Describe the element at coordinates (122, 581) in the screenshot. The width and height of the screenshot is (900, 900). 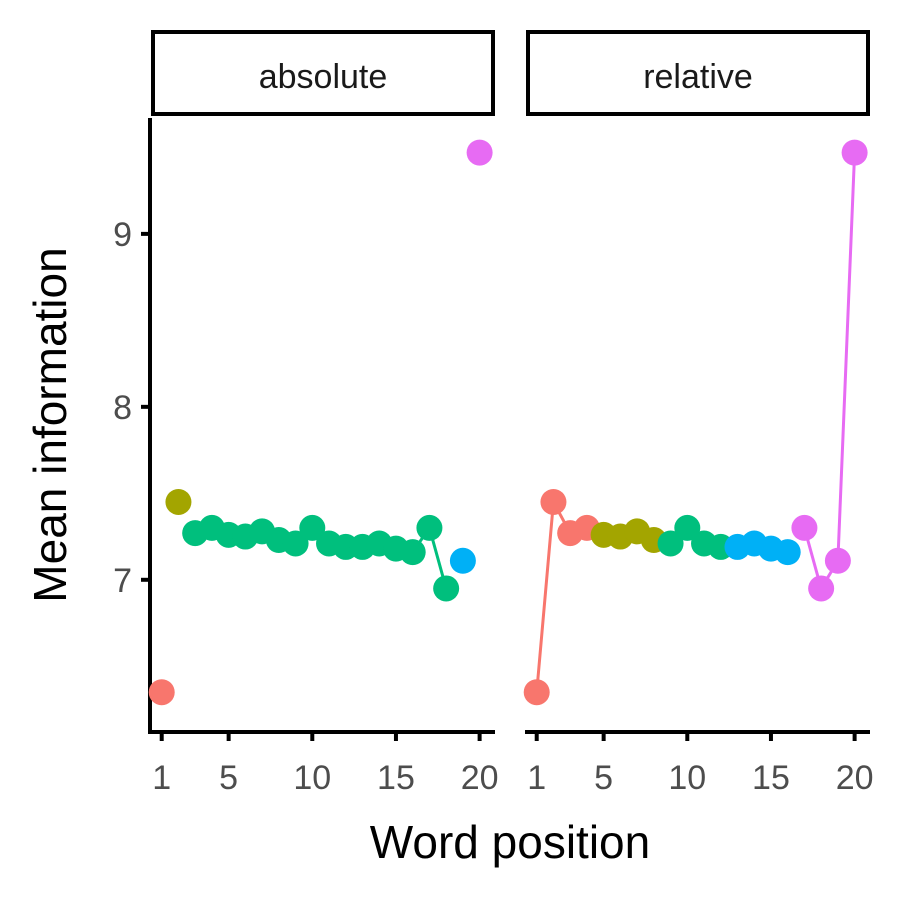
I see `y-tick-label: 7` at that location.